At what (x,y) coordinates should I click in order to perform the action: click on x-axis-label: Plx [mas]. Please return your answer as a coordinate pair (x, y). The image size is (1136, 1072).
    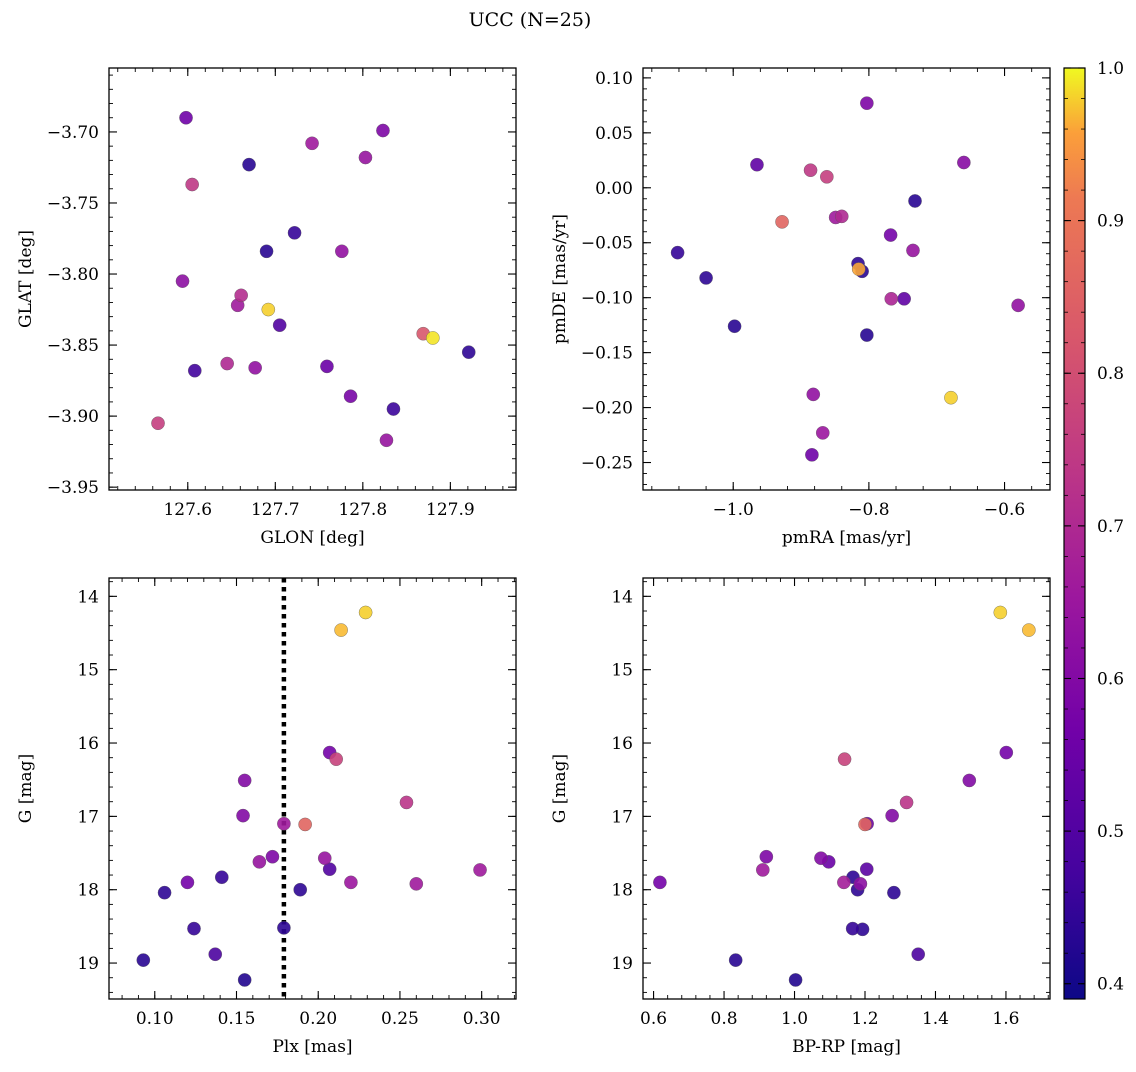
    Looking at the image, I should click on (312, 1047).